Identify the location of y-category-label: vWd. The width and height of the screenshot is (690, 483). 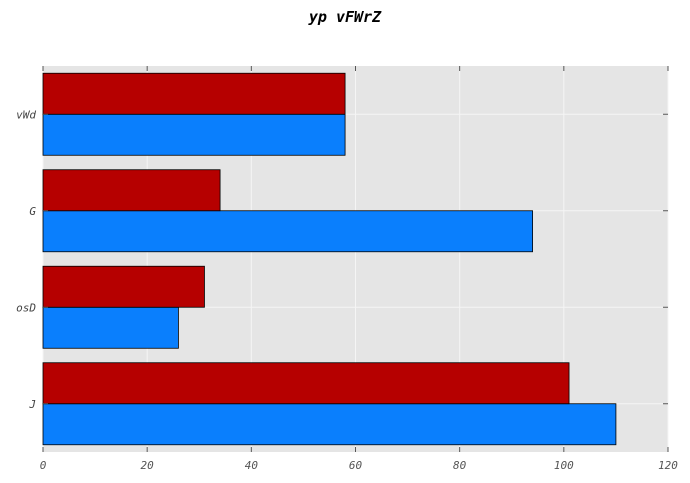
(26, 114).